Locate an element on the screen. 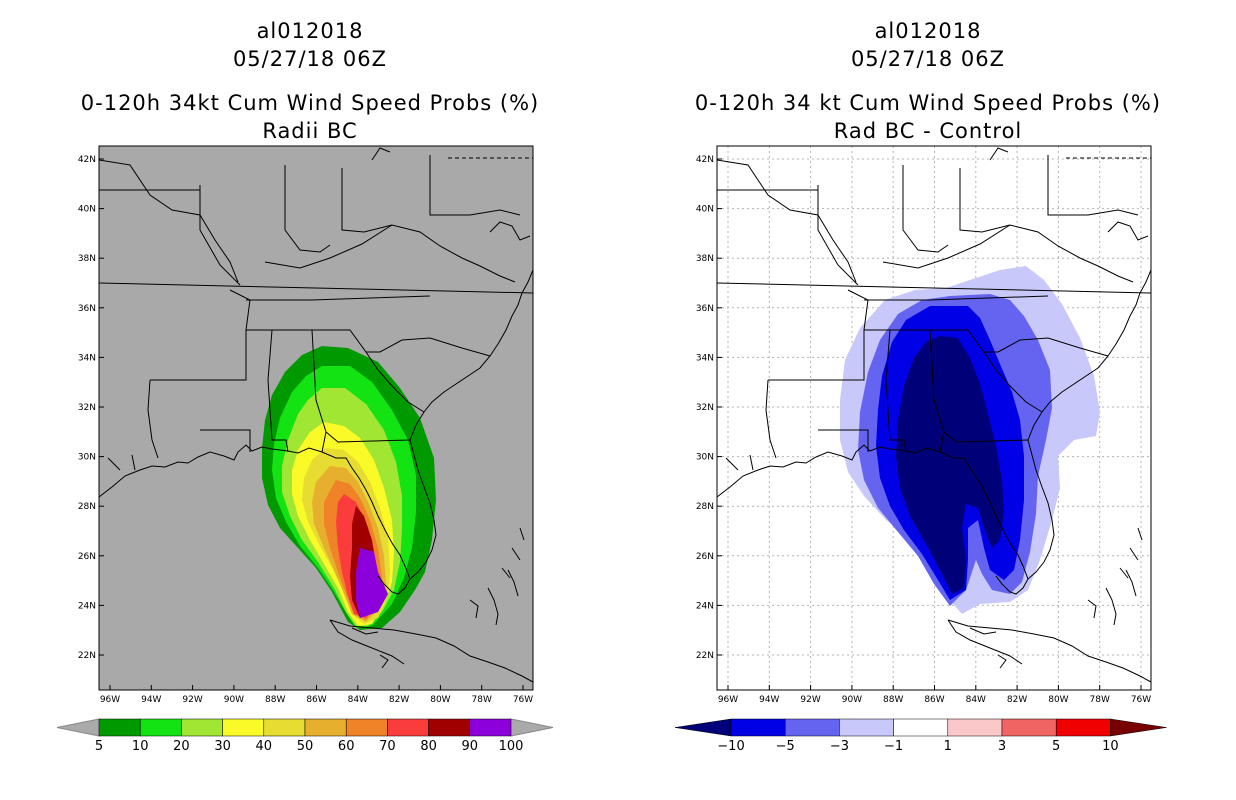  right-colorbar: −10 −5 −3 −1 1 3 5 10 is located at coordinates (920, 736).